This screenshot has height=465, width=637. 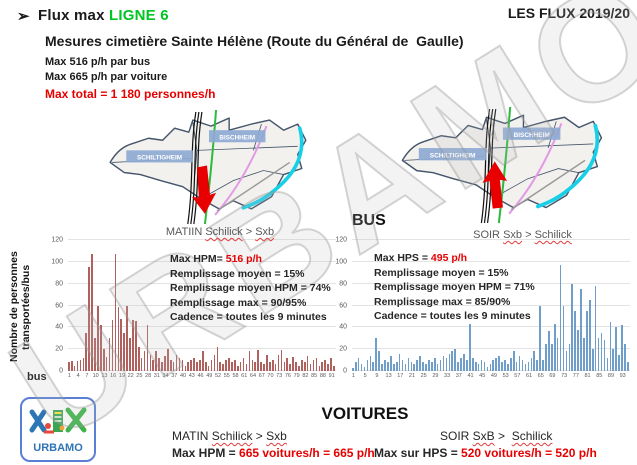 What do you see at coordinates (341, 262) in the screenshot?
I see `y-tick: 100` at bounding box center [341, 262].